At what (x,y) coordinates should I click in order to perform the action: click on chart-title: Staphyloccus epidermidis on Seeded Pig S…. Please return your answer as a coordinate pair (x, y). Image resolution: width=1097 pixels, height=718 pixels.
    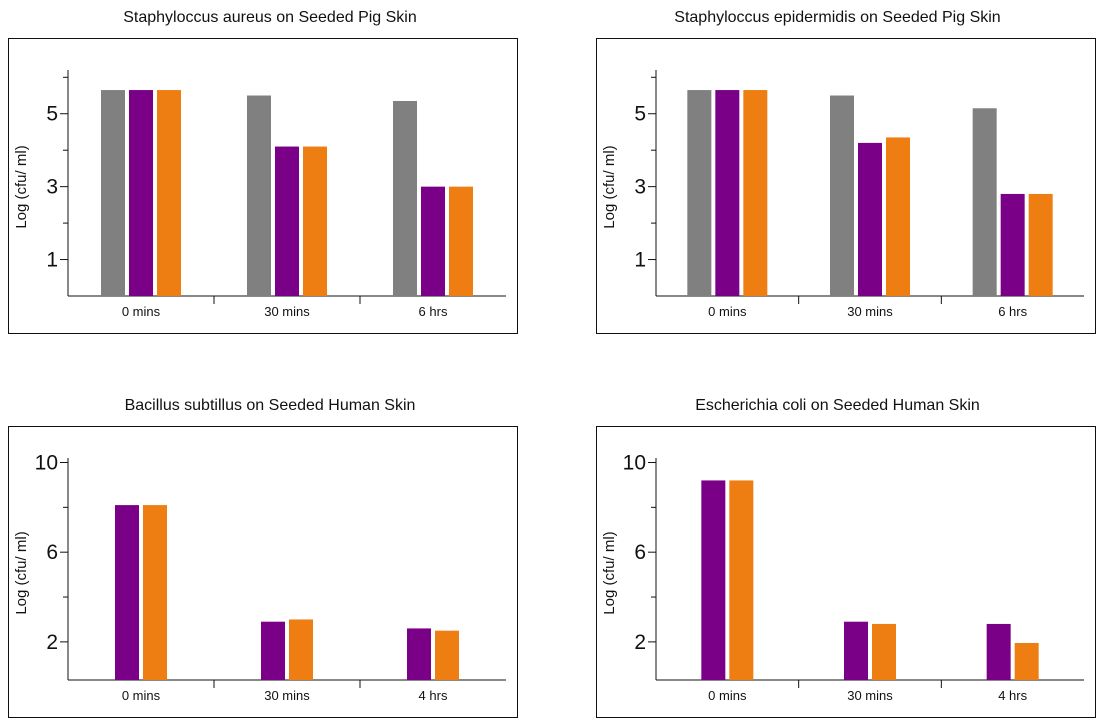
    Looking at the image, I should click on (837, 17).